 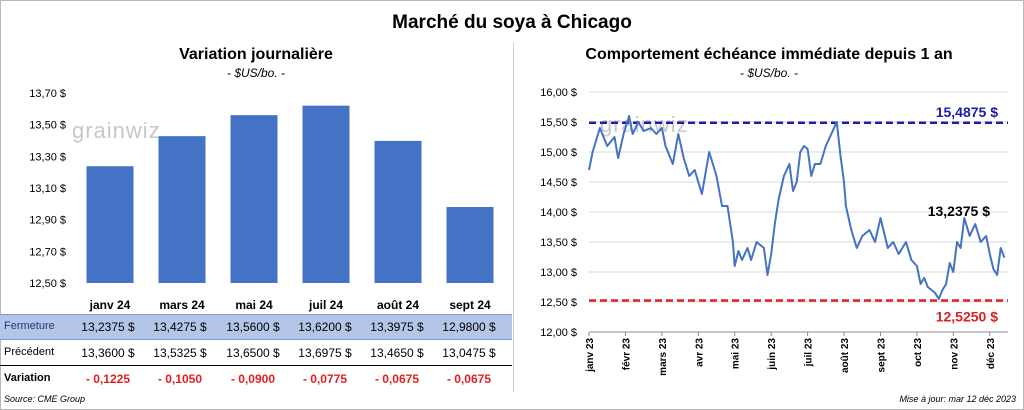 What do you see at coordinates (27, 378) in the screenshot?
I see `row-label-variation: Variation` at bounding box center [27, 378].